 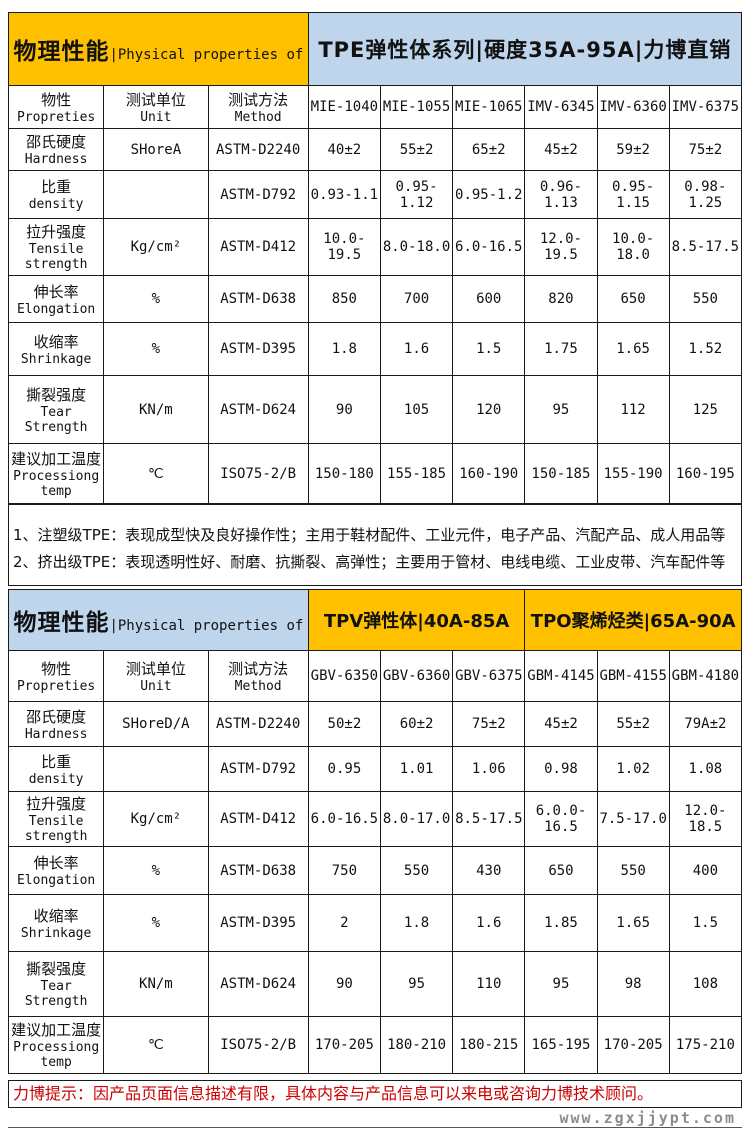 What do you see at coordinates (416, 473) in the screenshot?
I see `value-cell: 155-185` at bounding box center [416, 473].